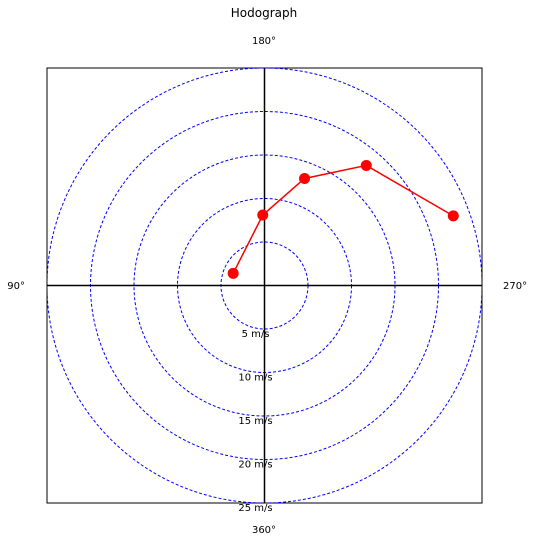 This screenshot has width=534, height=542. Describe the element at coordinates (264, 530) in the screenshot. I see `direction-label-bottom: 360°` at that location.